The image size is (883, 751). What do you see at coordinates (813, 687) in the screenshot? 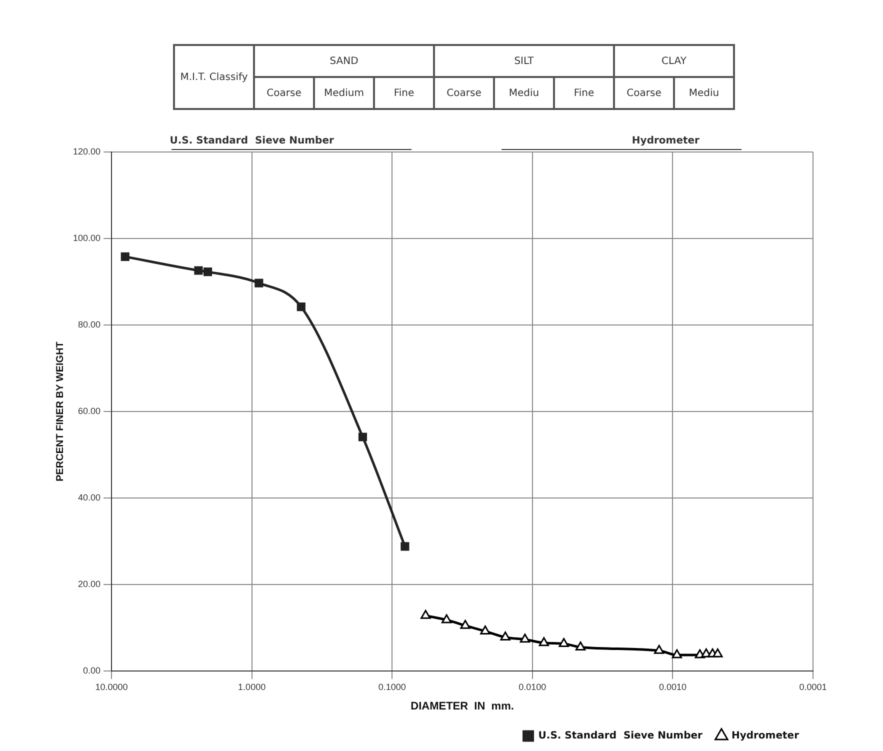
I see `x-tick-label: 0.0001` at bounding box center [813, 687].